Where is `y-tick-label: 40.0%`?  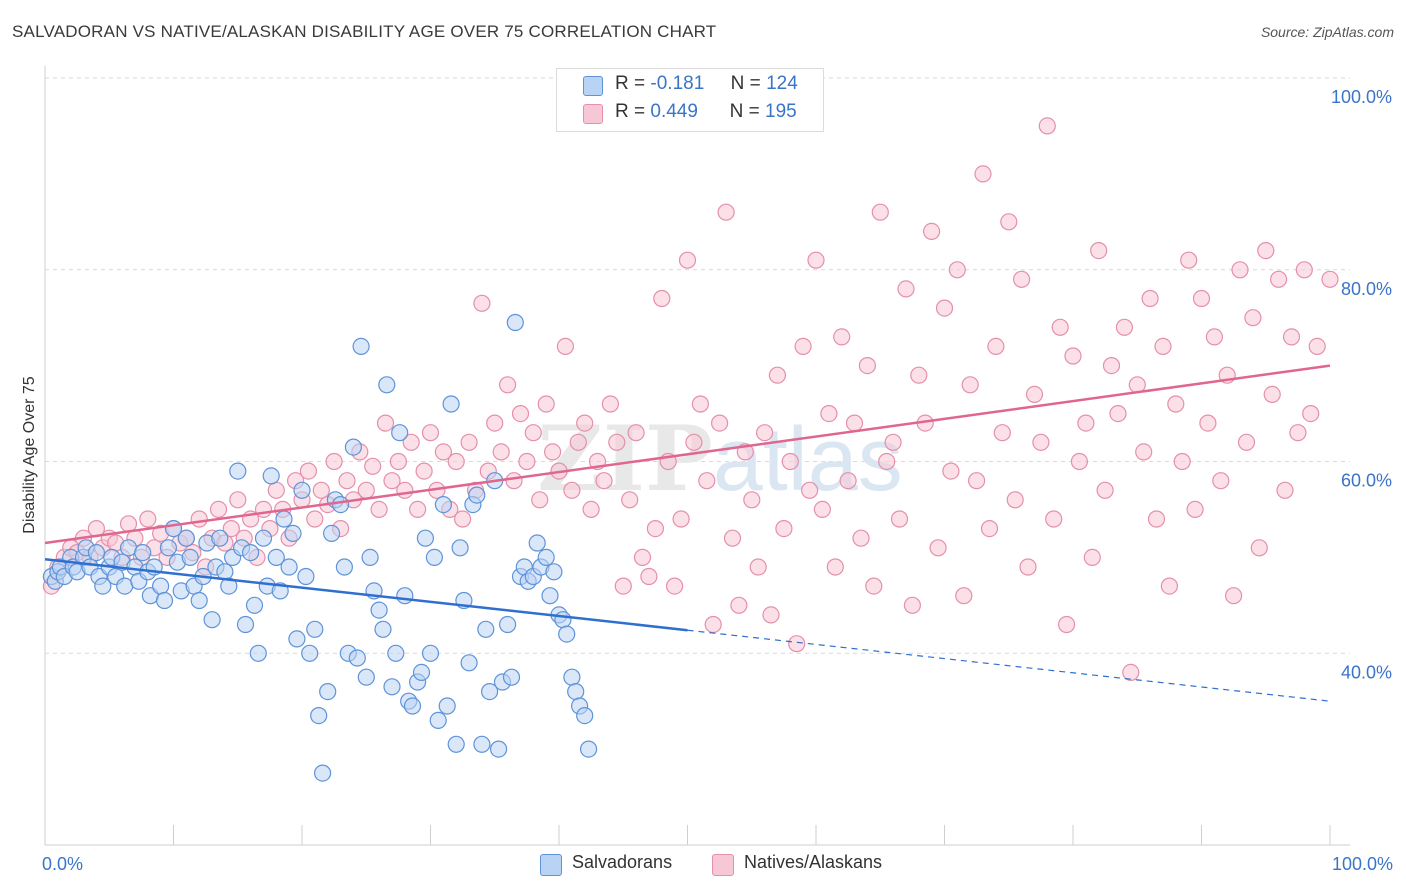 y-tick-label: 40.0% is located at coordinates (1366, 672).